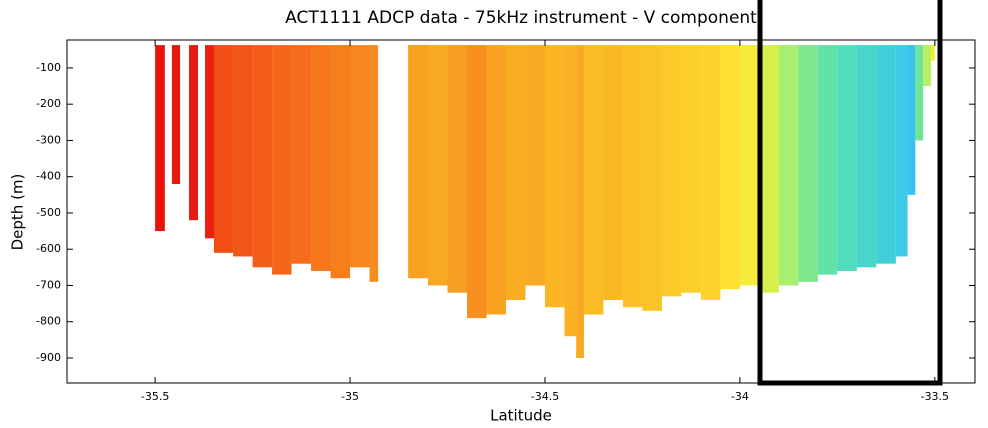 The image size is (988, 428). Describe the element at coordinates (48, 139) in the screenshot. I see `y-tick-label: -300` at that location.